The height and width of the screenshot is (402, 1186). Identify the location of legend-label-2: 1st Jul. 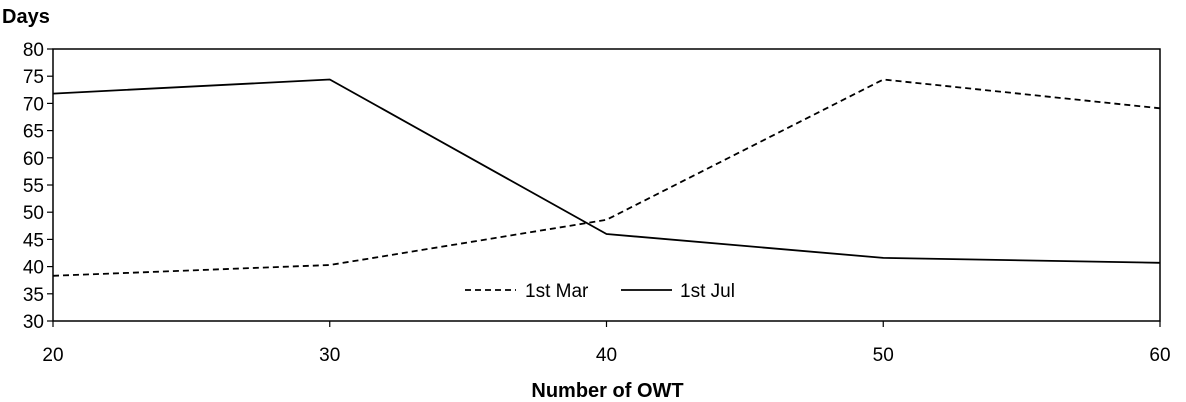
(707, 291).